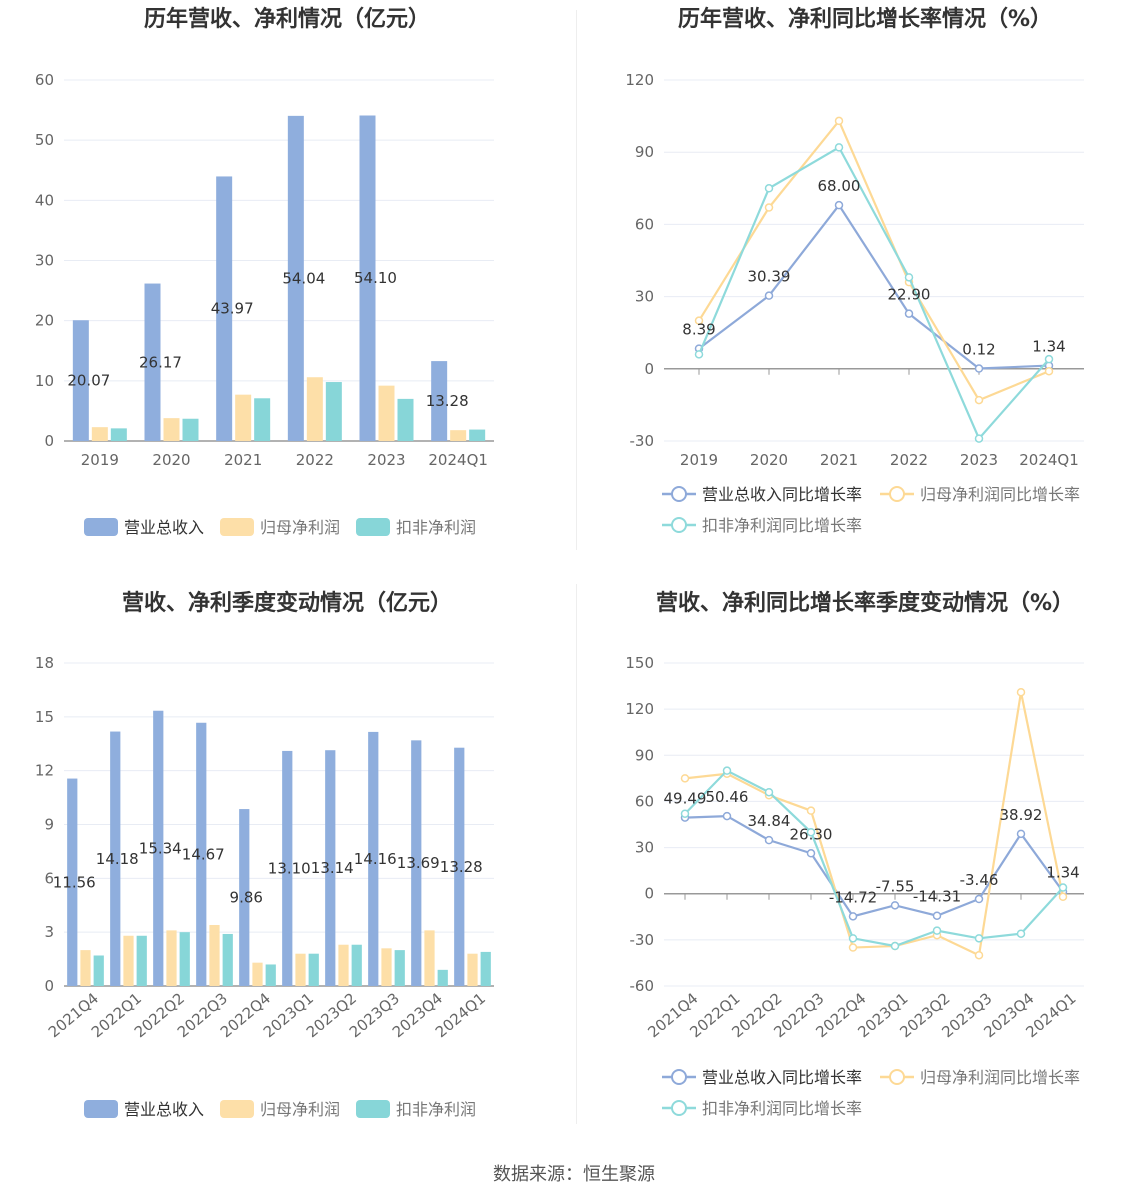  I want to click on chart-3-line-s1, so click(874, 824).